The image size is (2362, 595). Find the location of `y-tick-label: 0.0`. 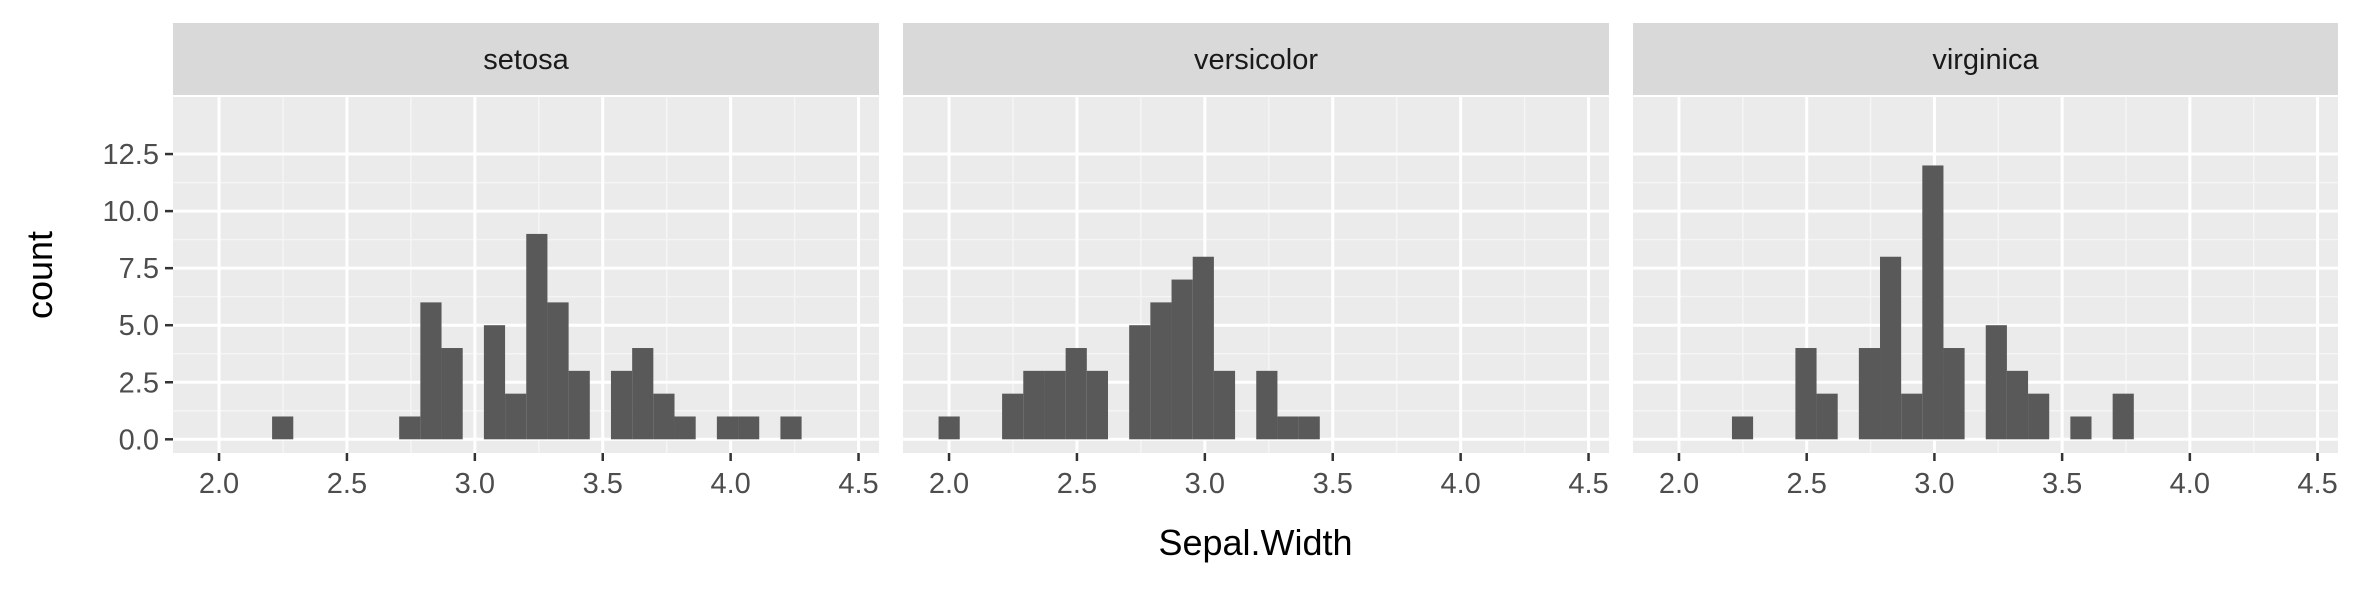

y-tick-label: 0.0 is located at coordinates (139, 440).